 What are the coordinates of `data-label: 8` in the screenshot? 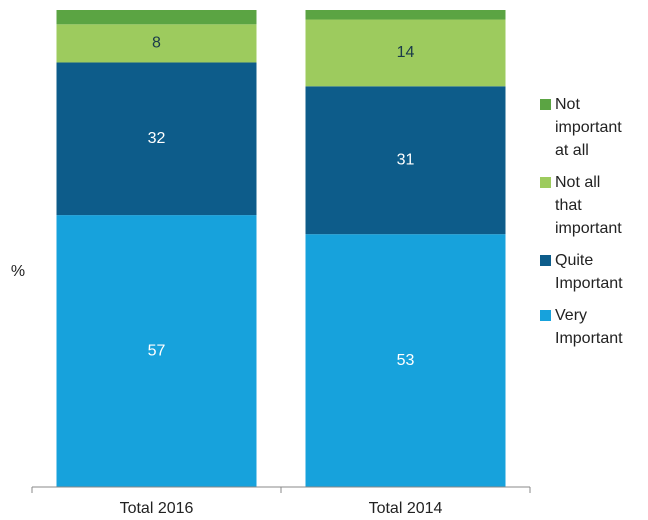 It's located at (156, 43).